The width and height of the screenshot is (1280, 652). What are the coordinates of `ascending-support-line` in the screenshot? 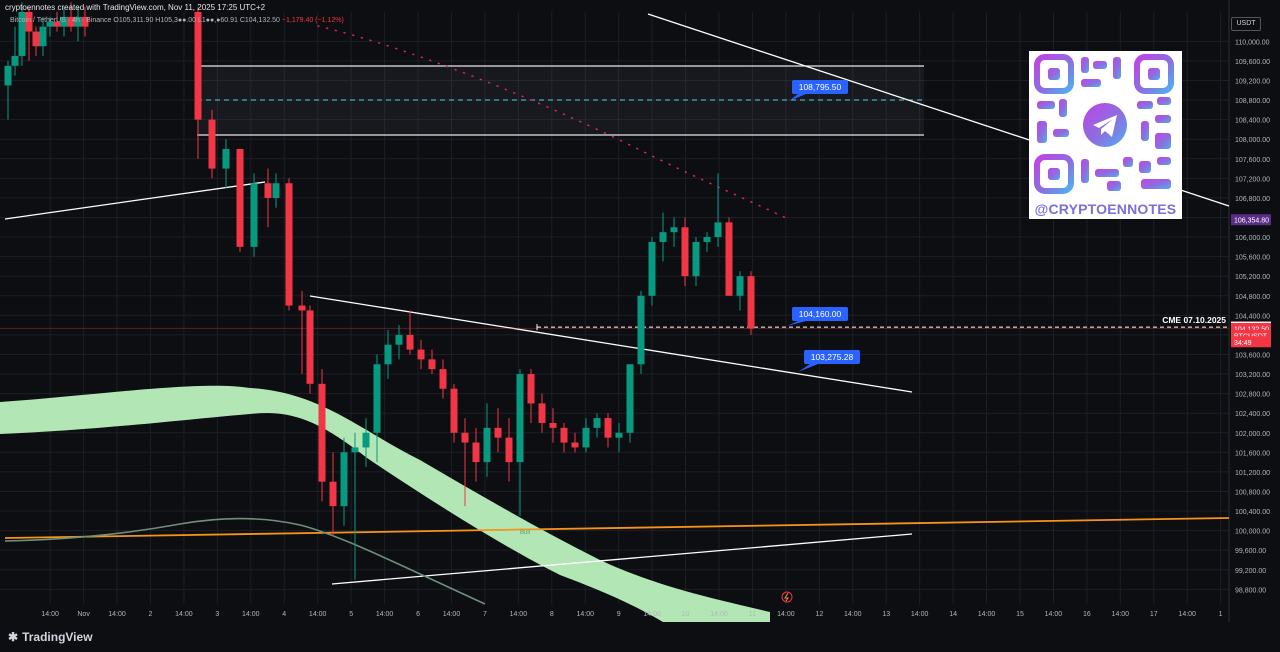 It's located at (622, 559).